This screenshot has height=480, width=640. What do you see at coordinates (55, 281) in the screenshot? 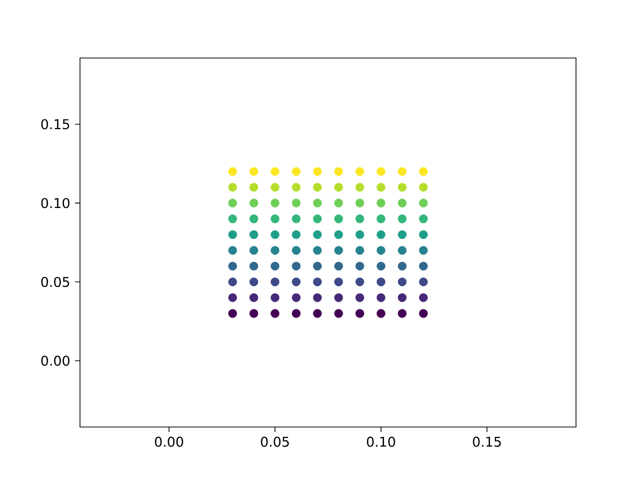
I see `y-tick-label: 0.05` at bounding box center [55, 281].